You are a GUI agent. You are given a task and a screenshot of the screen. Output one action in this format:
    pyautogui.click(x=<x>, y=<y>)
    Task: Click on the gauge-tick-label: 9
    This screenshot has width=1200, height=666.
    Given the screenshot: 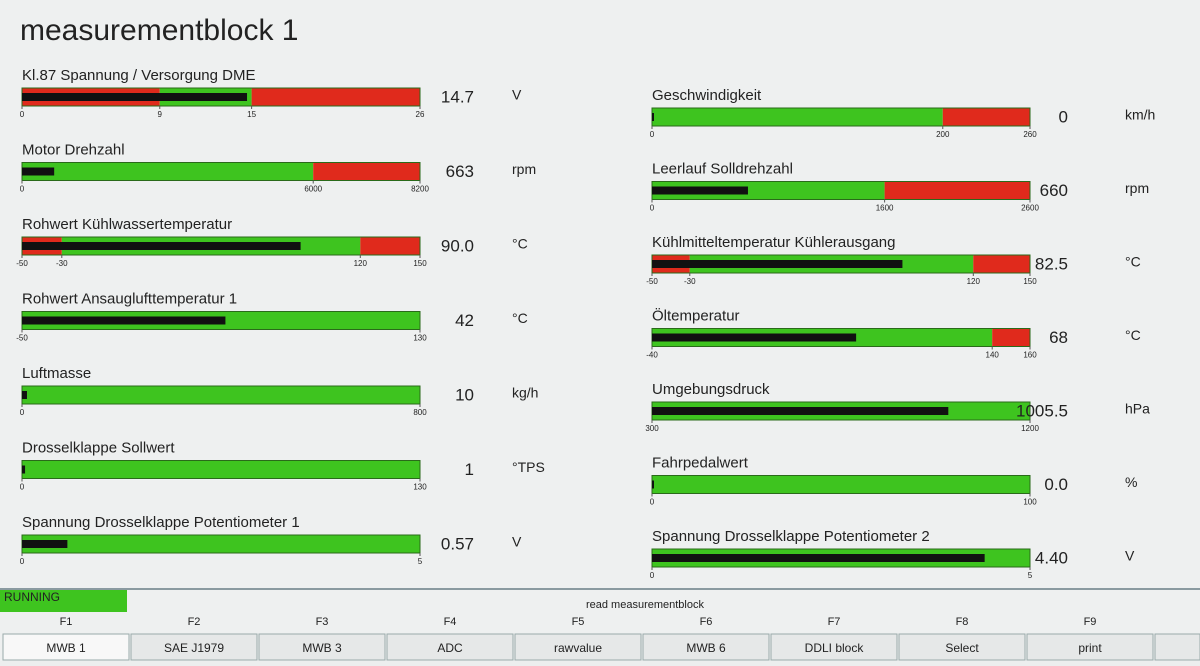 What is the action you would take?
    pyautogui.click(x=160, y=114)
    